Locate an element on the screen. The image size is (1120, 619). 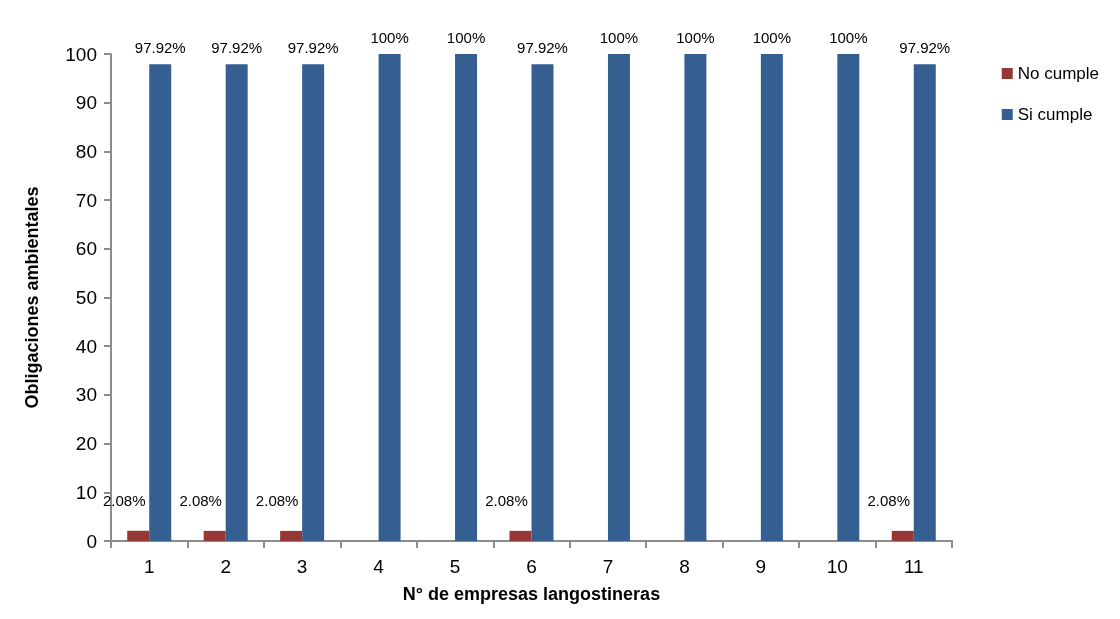
x-tick-label: 5 is located at coordinates (455, 566).